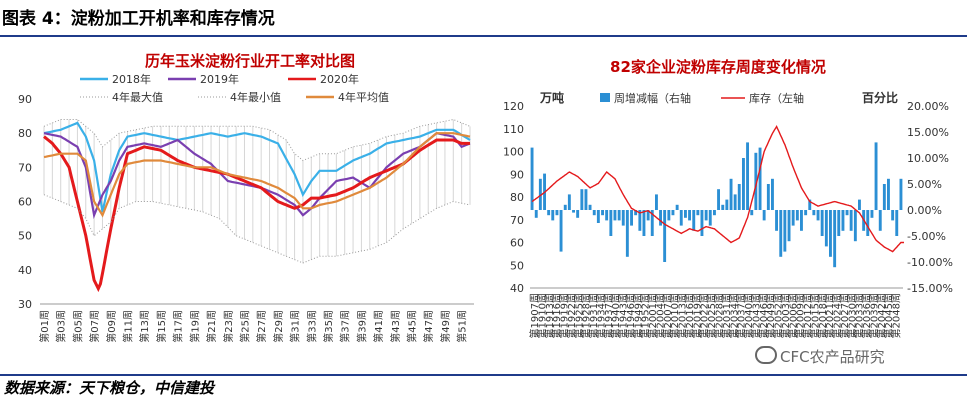  Describe the element at coordinates (726, 315) in the screenshot. I see `right-x-tick-label: 第2031周` at that location.